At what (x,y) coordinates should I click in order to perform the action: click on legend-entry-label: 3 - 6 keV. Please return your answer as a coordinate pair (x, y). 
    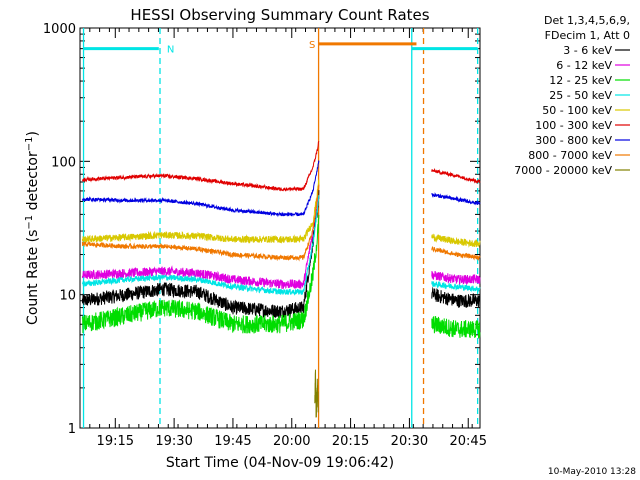
    Looking at the image, I should click on (587, 50).